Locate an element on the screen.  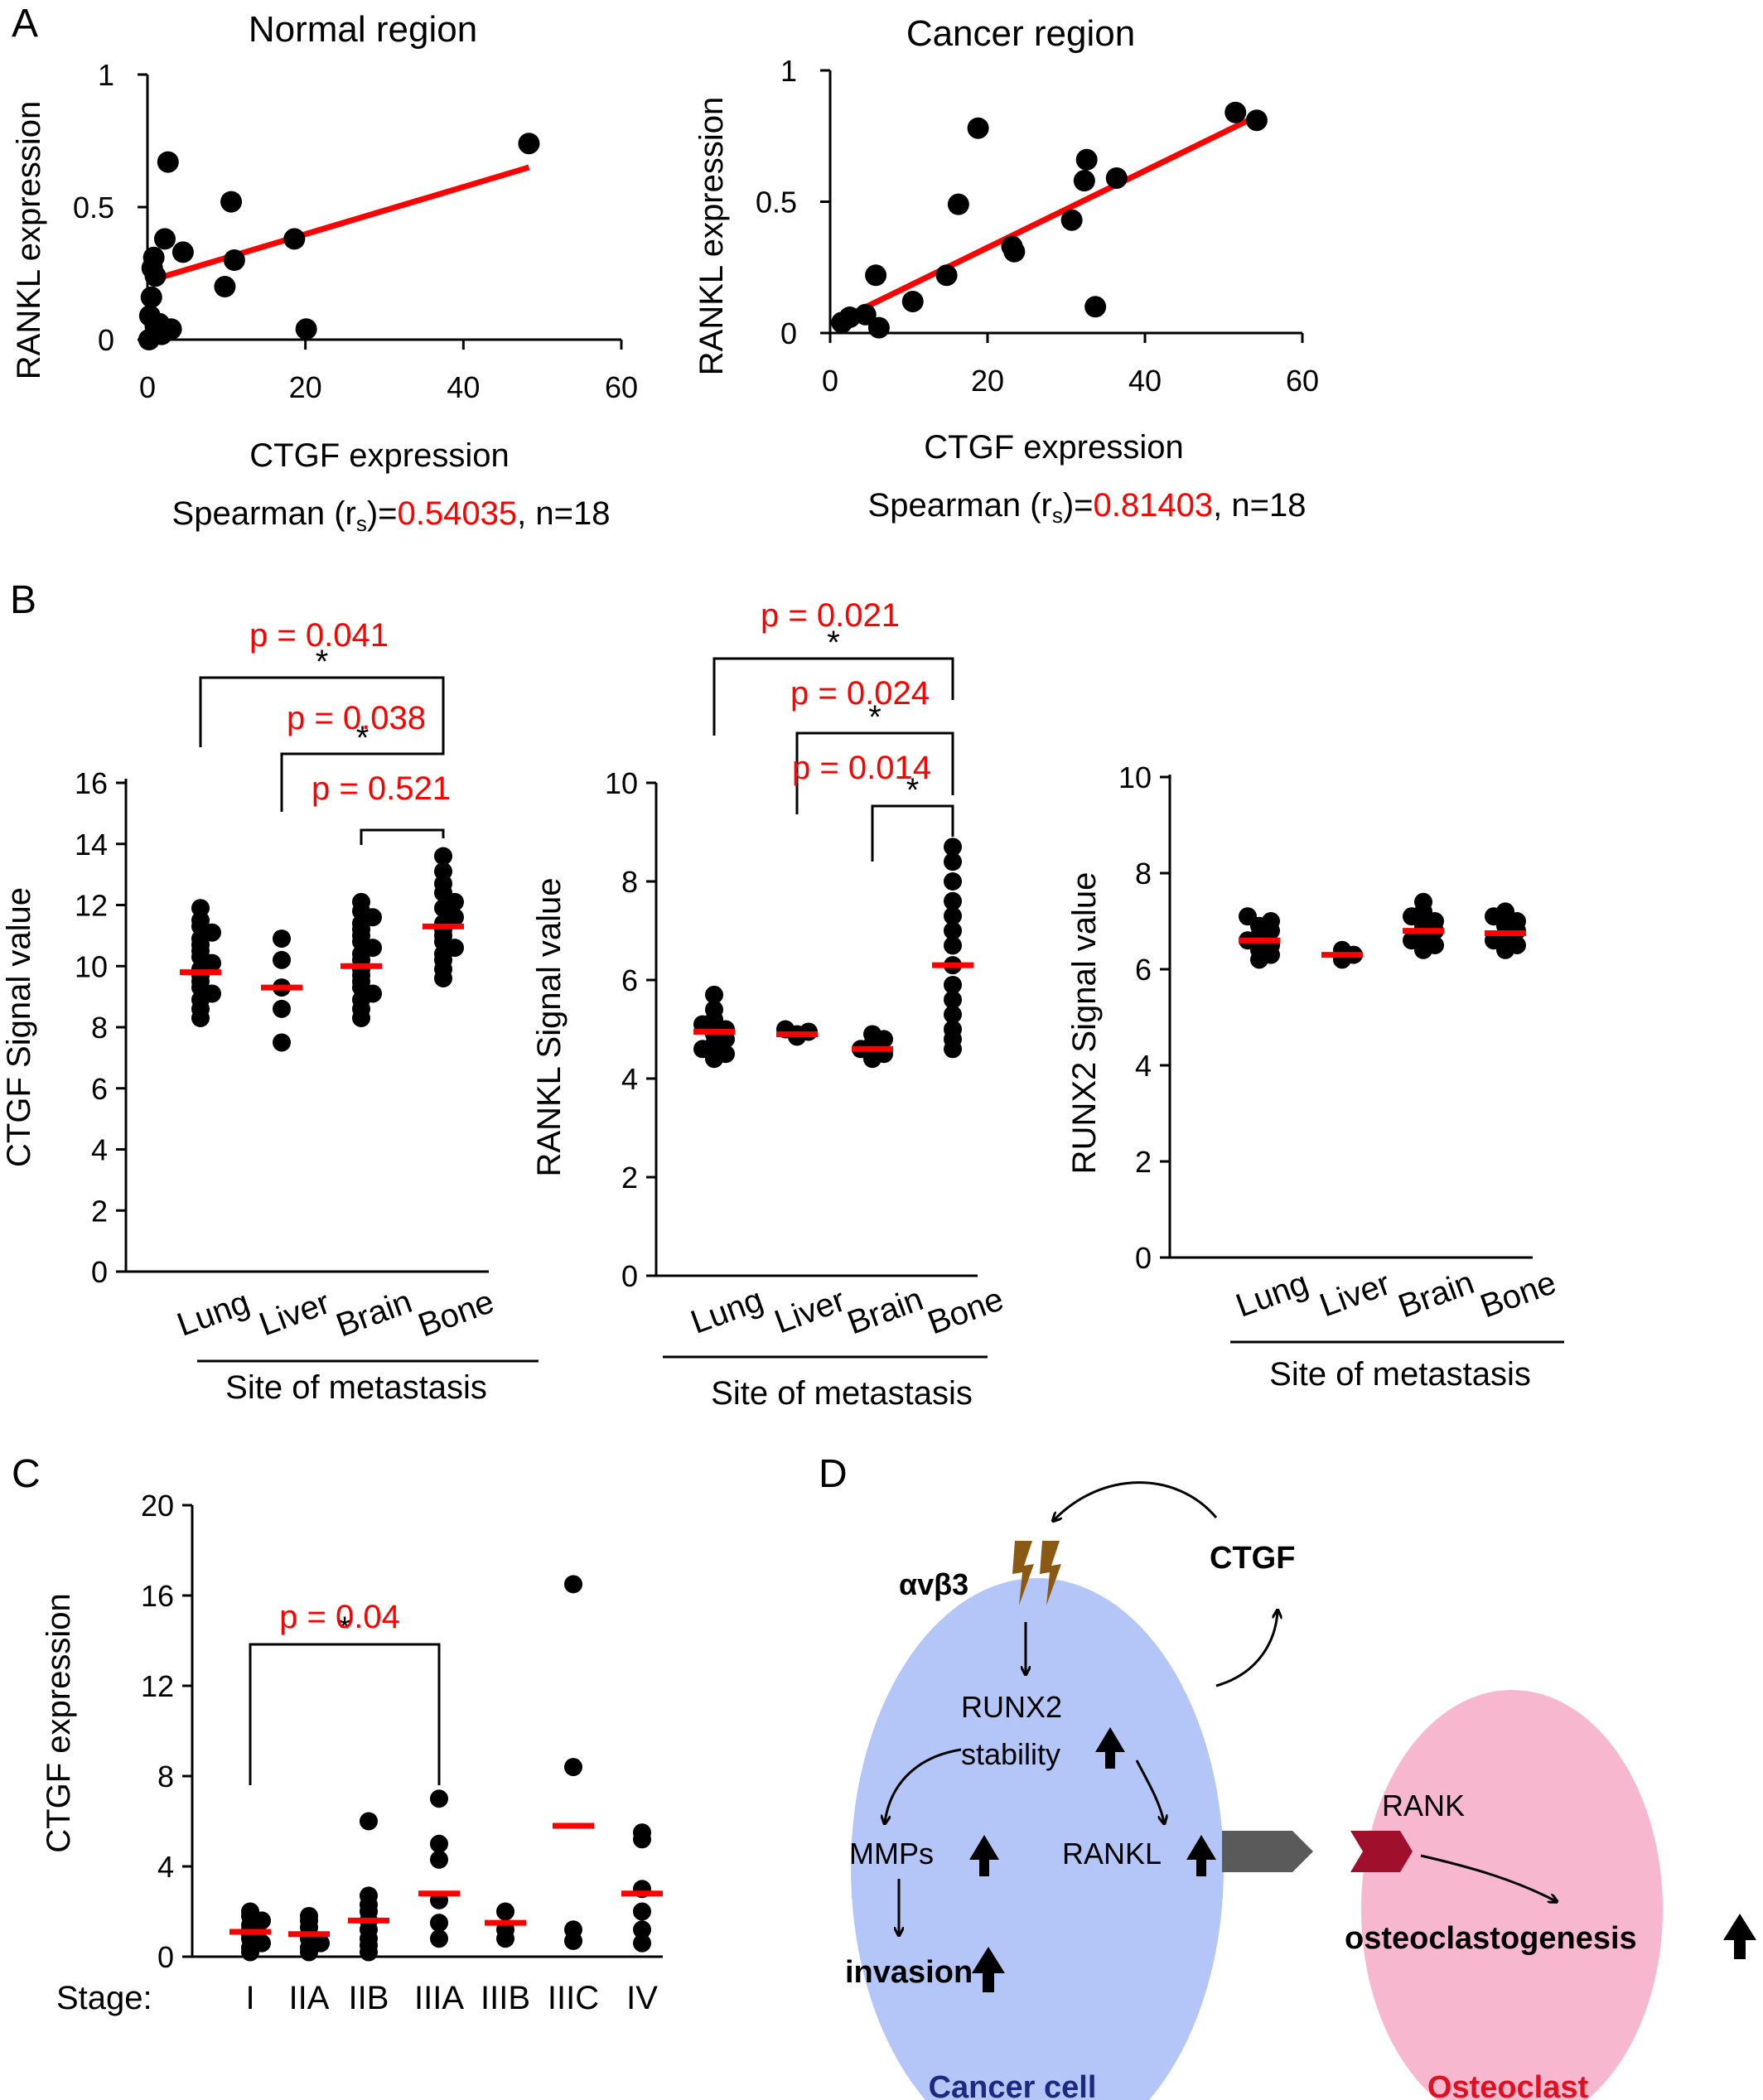
runx2-to-mmps-arrow is located at coordinates (923, 1785).